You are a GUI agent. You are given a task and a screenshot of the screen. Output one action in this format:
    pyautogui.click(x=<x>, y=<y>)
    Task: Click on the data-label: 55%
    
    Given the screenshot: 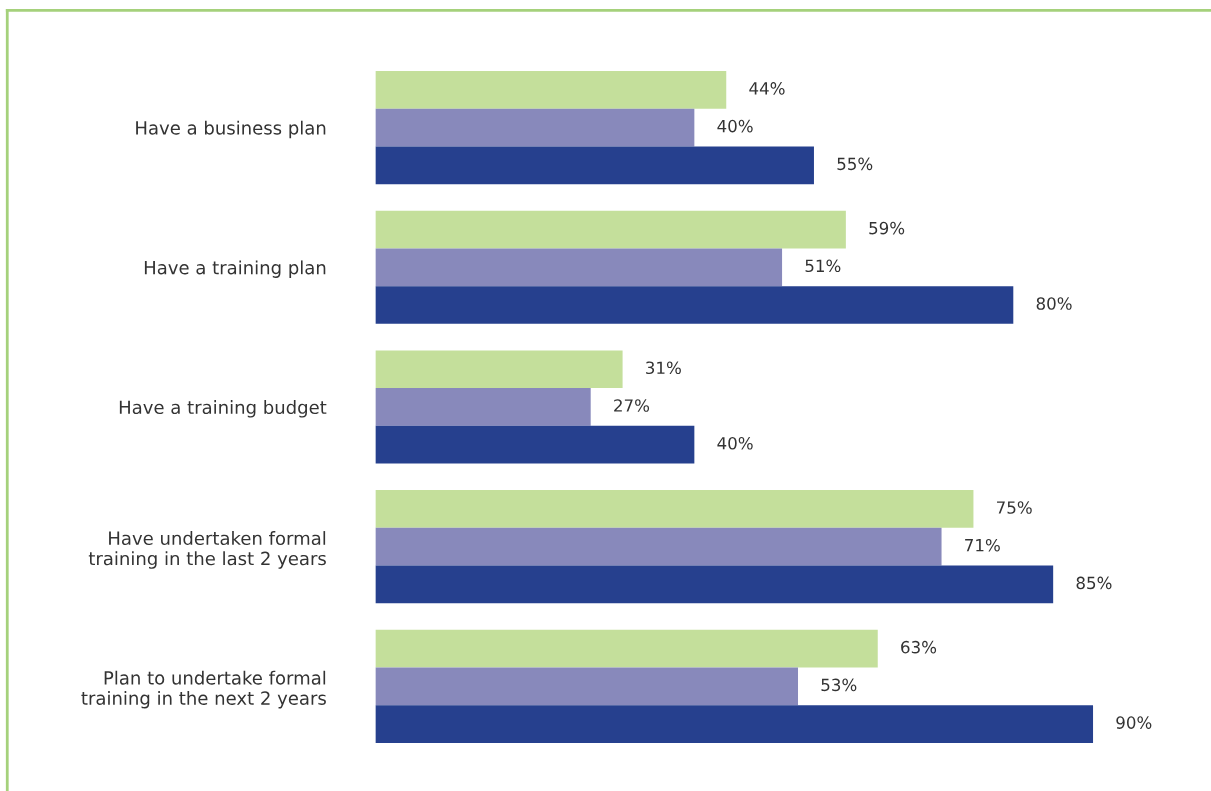 What is the action you would take?
    pyautogui.click(x=855, y=164)
    